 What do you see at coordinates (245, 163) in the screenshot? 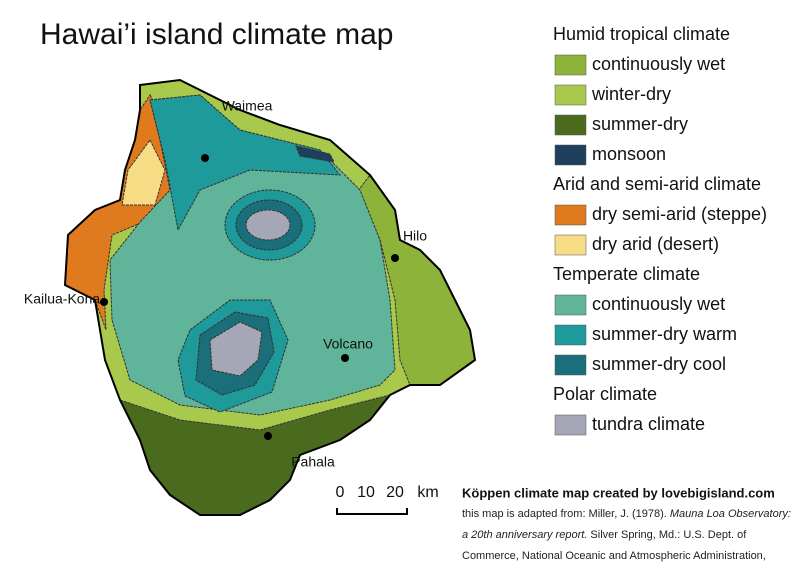
I see `region-warm-north` at bounding box center [245, 163].